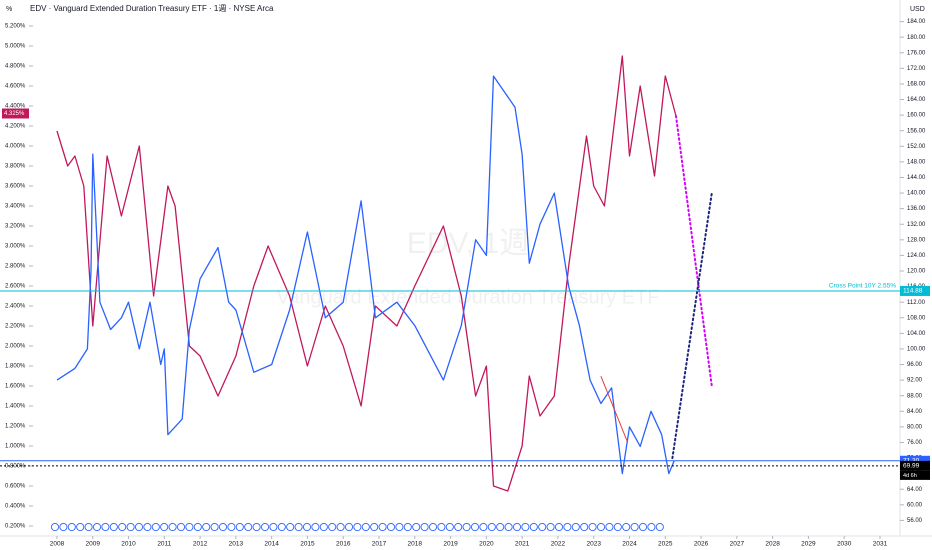  What do you see at coordinates (916, 53) in the screenshot?
I see `y2-tick-label: 176.00` at bounding box center [916, 53].